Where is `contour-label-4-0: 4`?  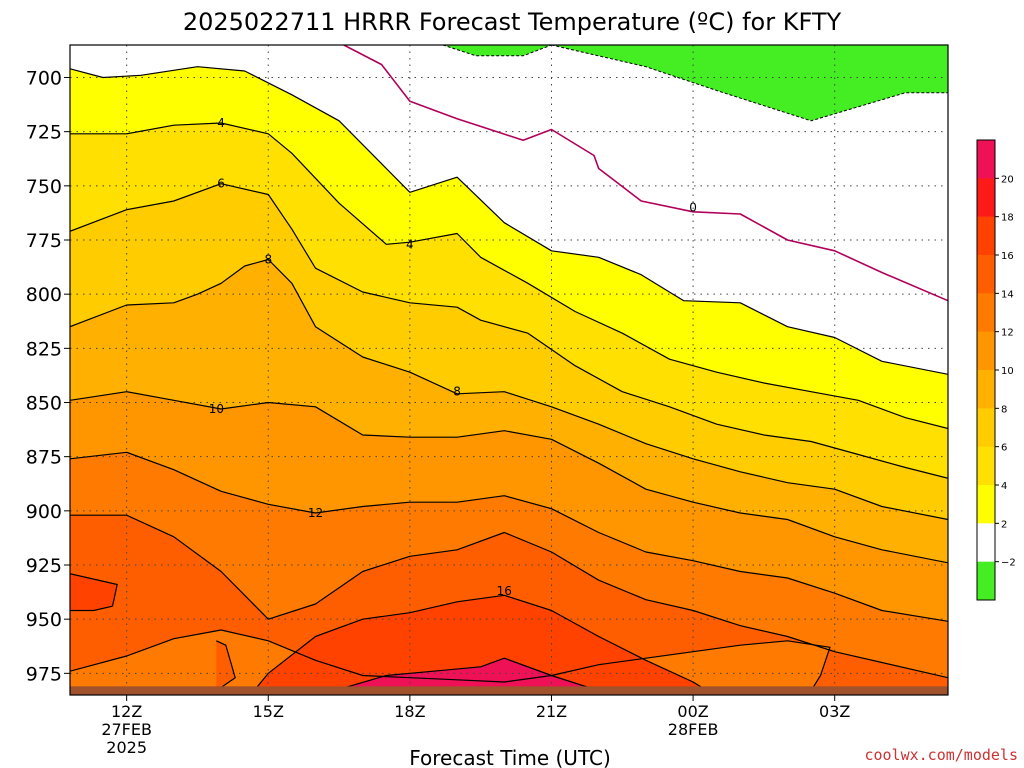
contour-label-4-0: 4 is located at coordinates (221, 123).